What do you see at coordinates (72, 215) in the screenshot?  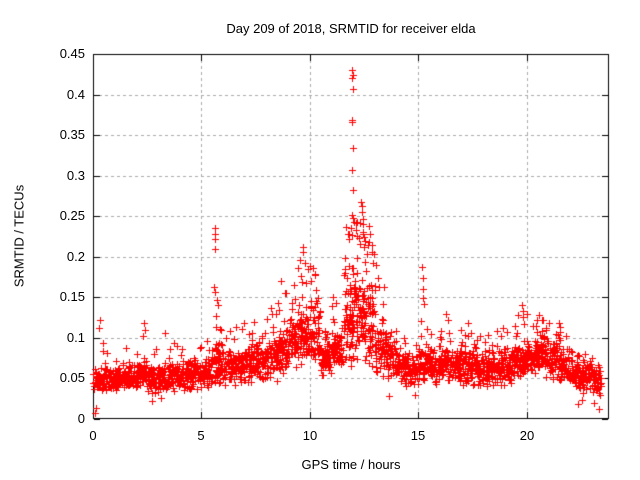 I see `y-tick-label: 0.25` at bounding box center [72, 215].